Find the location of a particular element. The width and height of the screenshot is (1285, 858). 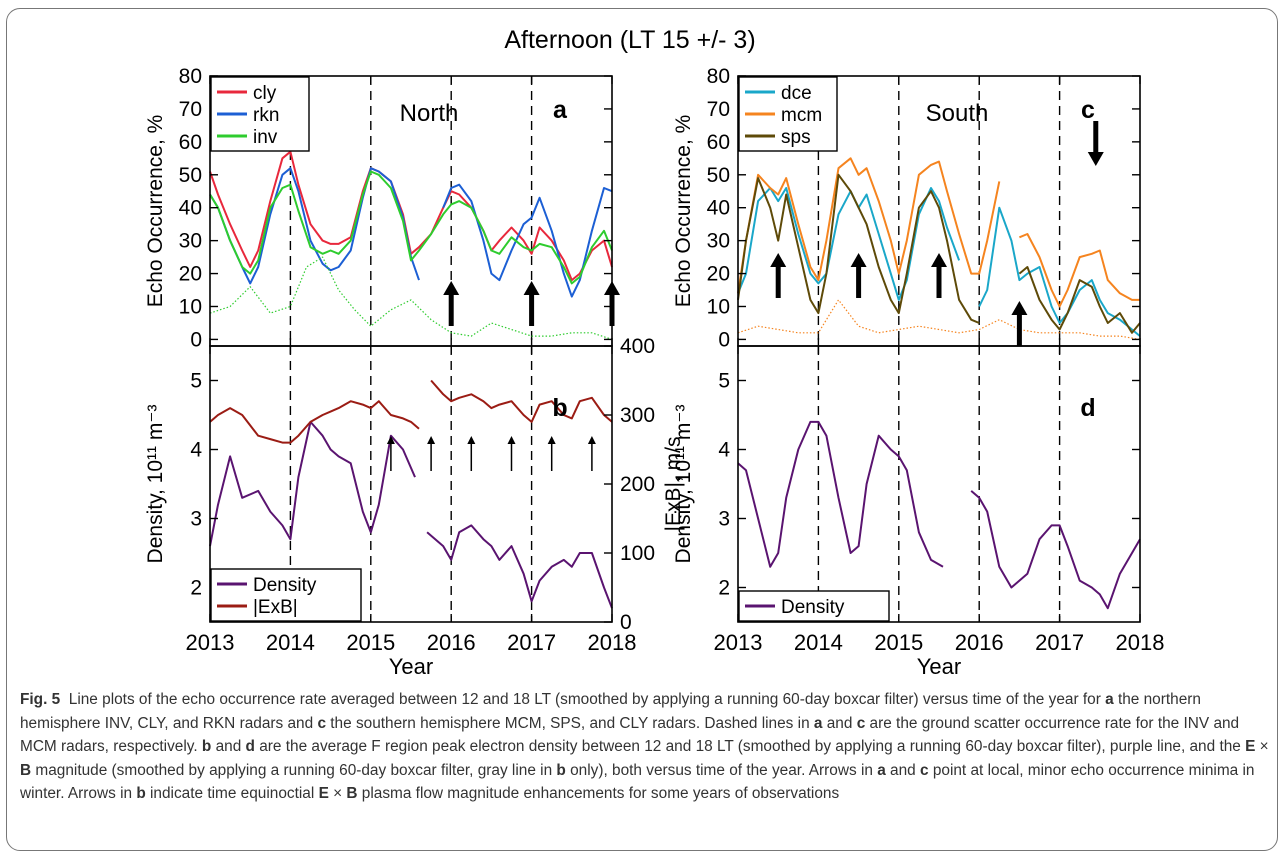

caption-segment: E is located at coordinates (1250, 747).